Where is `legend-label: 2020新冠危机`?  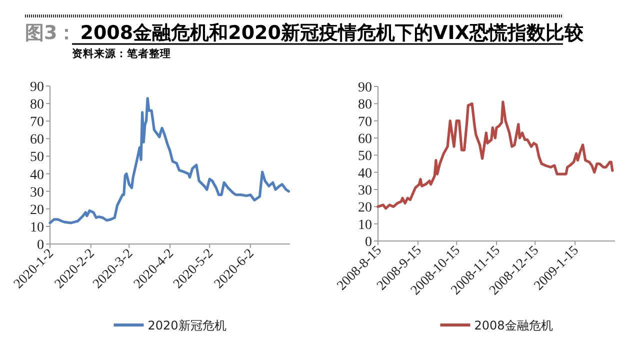
legend-label: 2020新冠危机 is located at coordinates (187, 325).